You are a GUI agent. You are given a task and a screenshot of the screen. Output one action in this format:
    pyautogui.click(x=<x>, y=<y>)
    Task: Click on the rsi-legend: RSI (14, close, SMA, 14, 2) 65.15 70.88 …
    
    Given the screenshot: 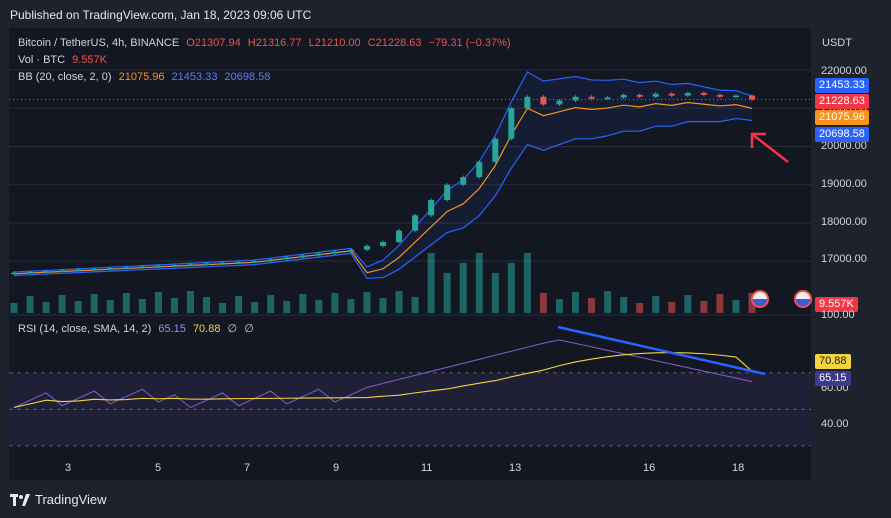 What is the action you would take?
    pyautogui.click(x=138, y=328)
    